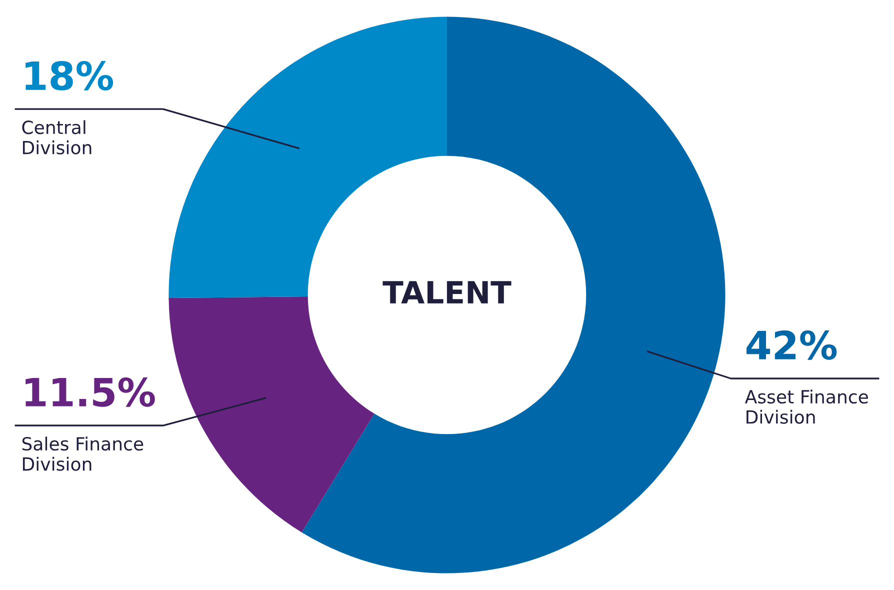  Describe the element at coordinates (83, 453) in the screenshot. I see `slice-label: Sales Finance Division` at that location.